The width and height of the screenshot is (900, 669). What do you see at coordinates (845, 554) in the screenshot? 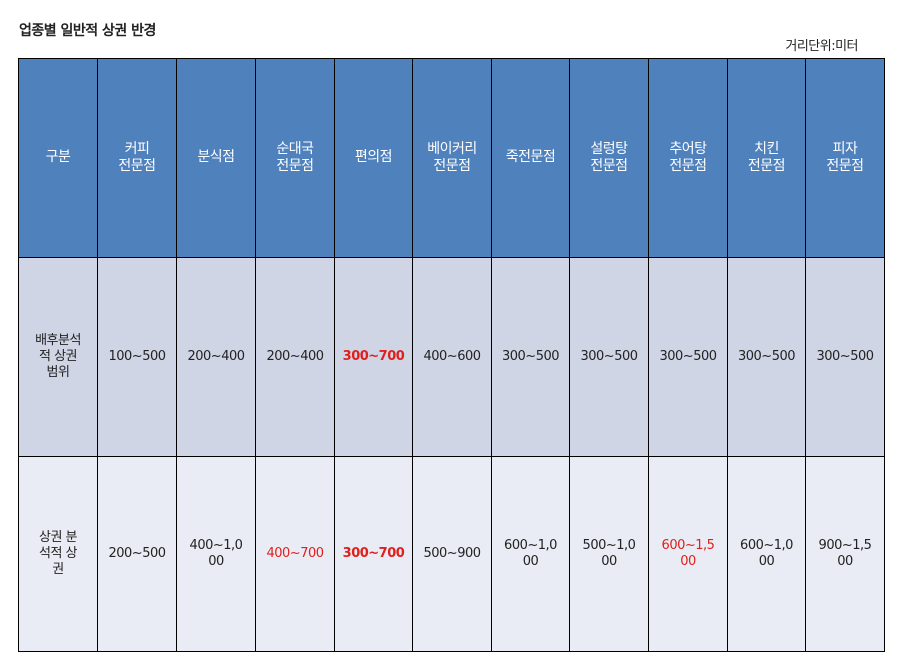
I see `table-cell: 900~1,5 00` at bounding box center [845, 554].